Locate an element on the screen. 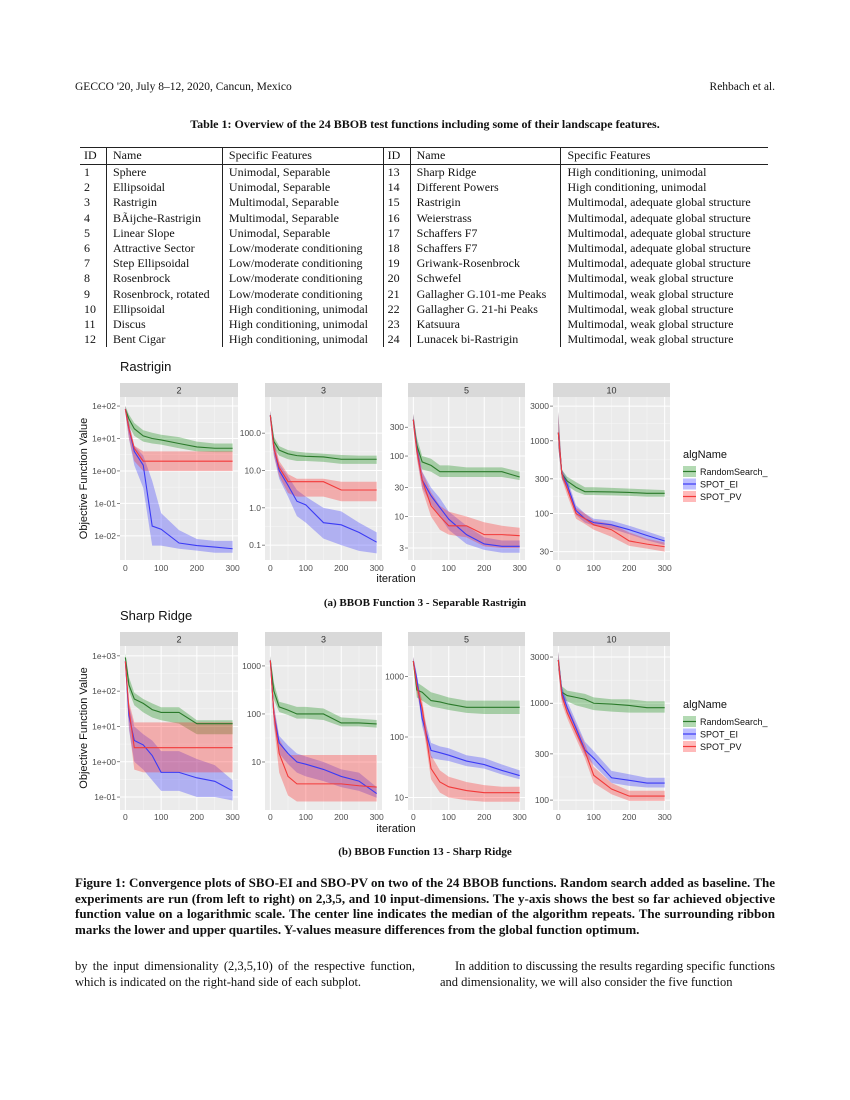 The height and width of the screenshot is (1100, 850). y-tick-label: 1e-01 is located at coordinates (105, 797).